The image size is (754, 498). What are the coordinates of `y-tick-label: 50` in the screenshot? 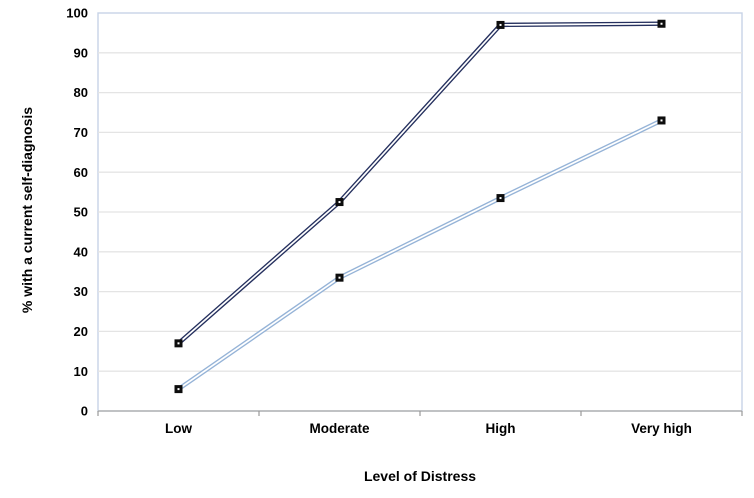 It's located at (81, 212).